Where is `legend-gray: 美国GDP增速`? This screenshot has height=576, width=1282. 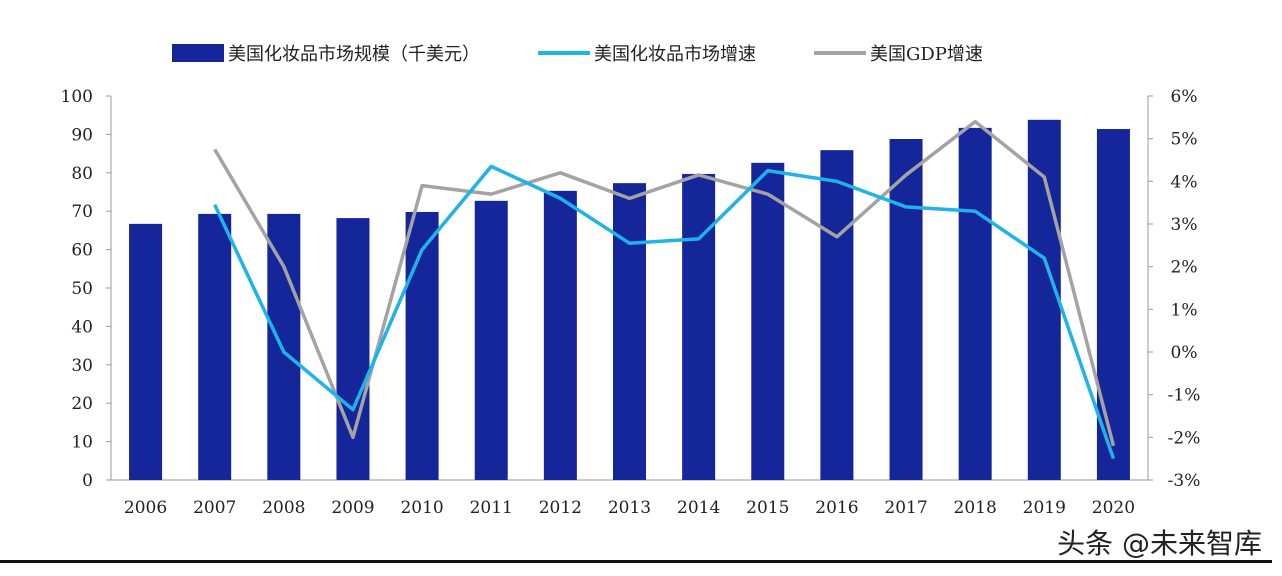 legend-gray: 美国GDP增速 is located at coordinates (898, 53).